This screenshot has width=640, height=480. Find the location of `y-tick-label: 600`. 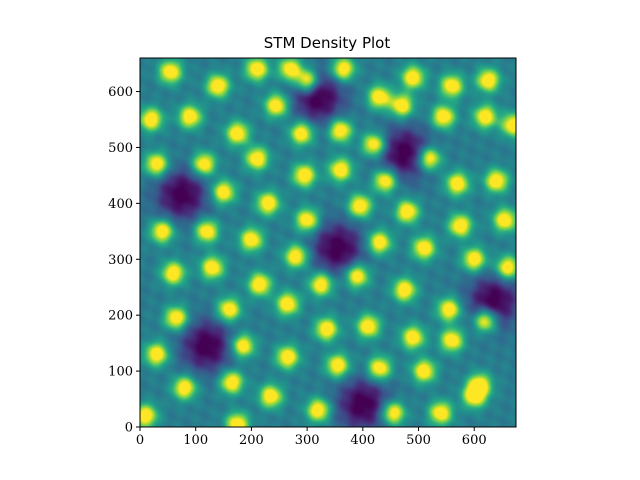

y-tick-label: 600 is located at coordinates (120, 92).